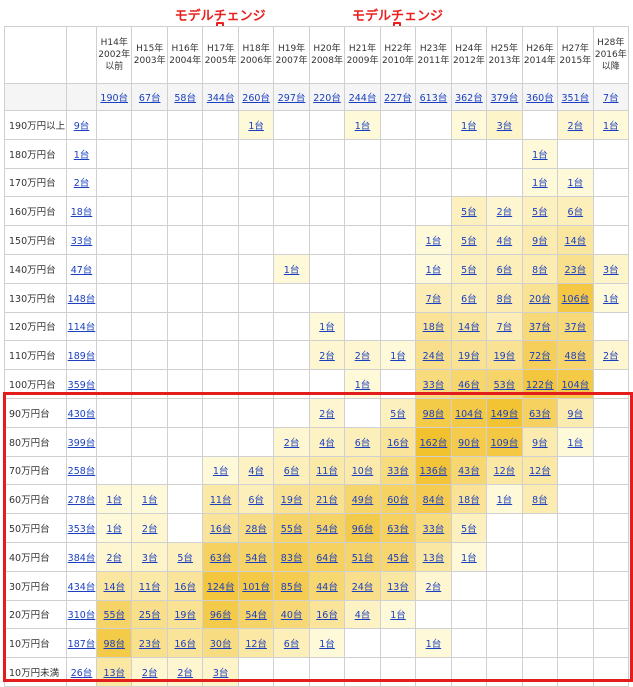 The width and height of the screenshot is (633, 687). Describe the element at coordinates (362, 587) in the screenshot. I see `count-link: 24台` at that location.